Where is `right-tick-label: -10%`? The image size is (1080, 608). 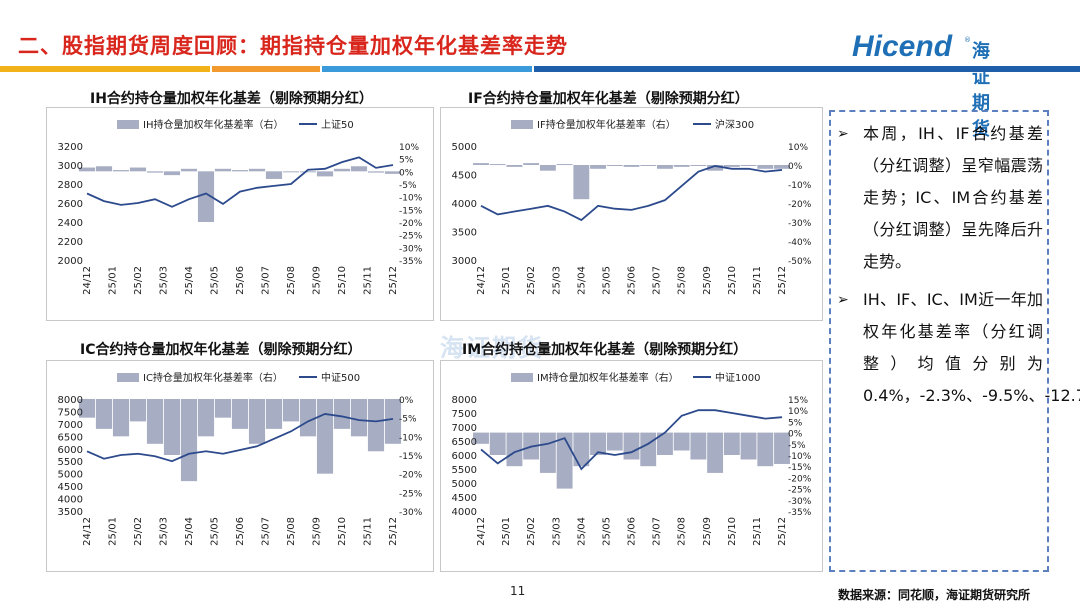
right-tick-label: -10% is located at coordinates (411, 438).